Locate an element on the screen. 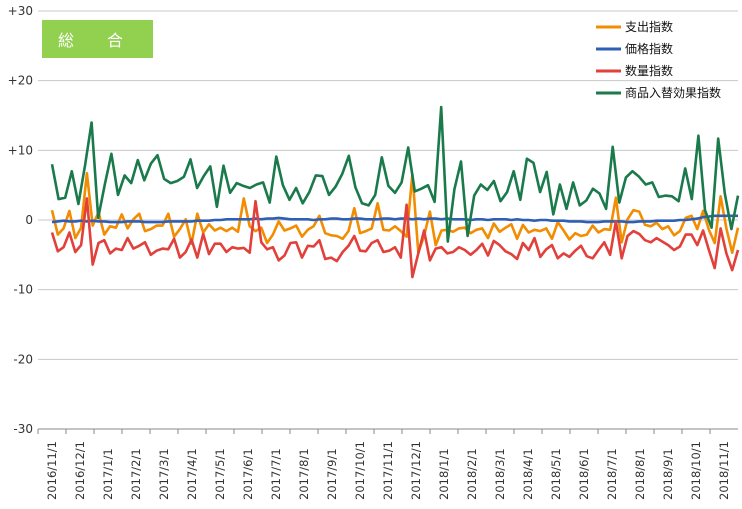  y-tick-label: -30 is located at coordinates (23, 429).